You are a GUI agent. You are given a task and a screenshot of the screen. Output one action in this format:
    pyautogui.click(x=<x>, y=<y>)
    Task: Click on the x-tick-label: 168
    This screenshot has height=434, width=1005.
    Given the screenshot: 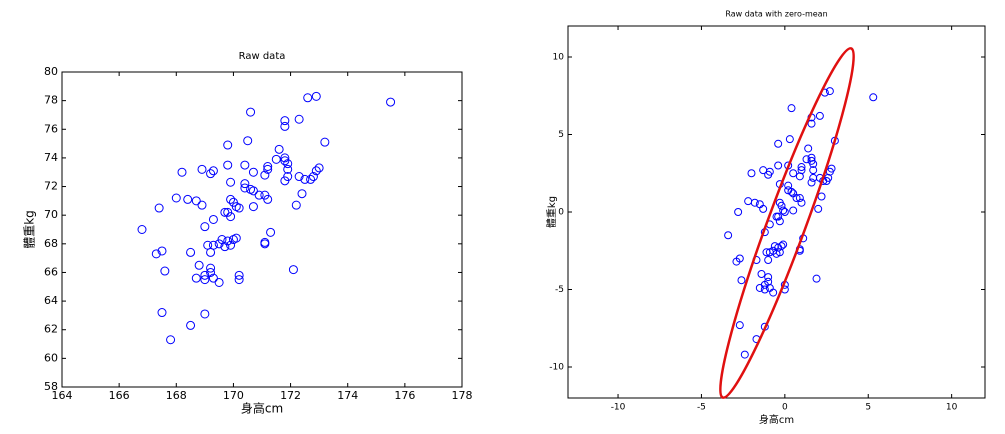 What is the action you would take?
    pyautogui.click(x=176, y=395)
    